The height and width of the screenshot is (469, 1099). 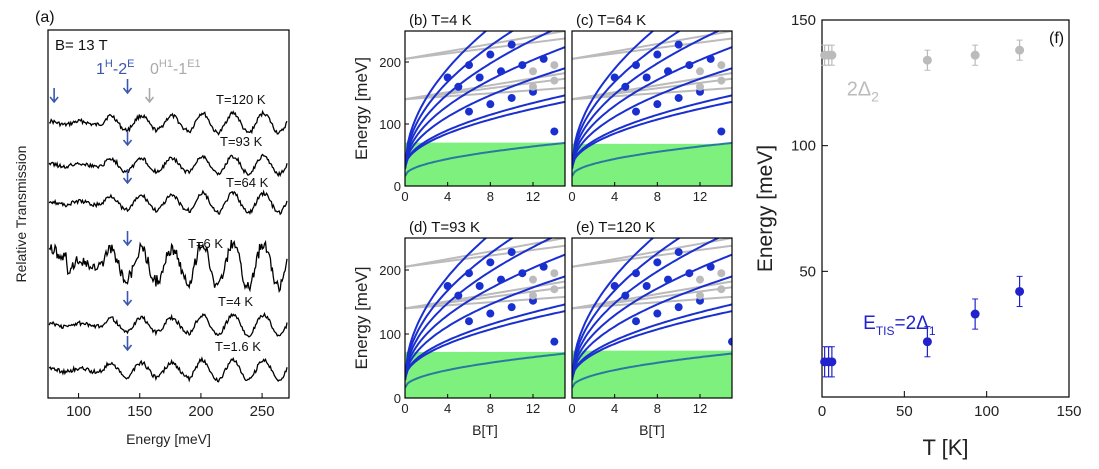 I want to click on panel-title-c: (c) T=64 K, so click(x=611, y=20).